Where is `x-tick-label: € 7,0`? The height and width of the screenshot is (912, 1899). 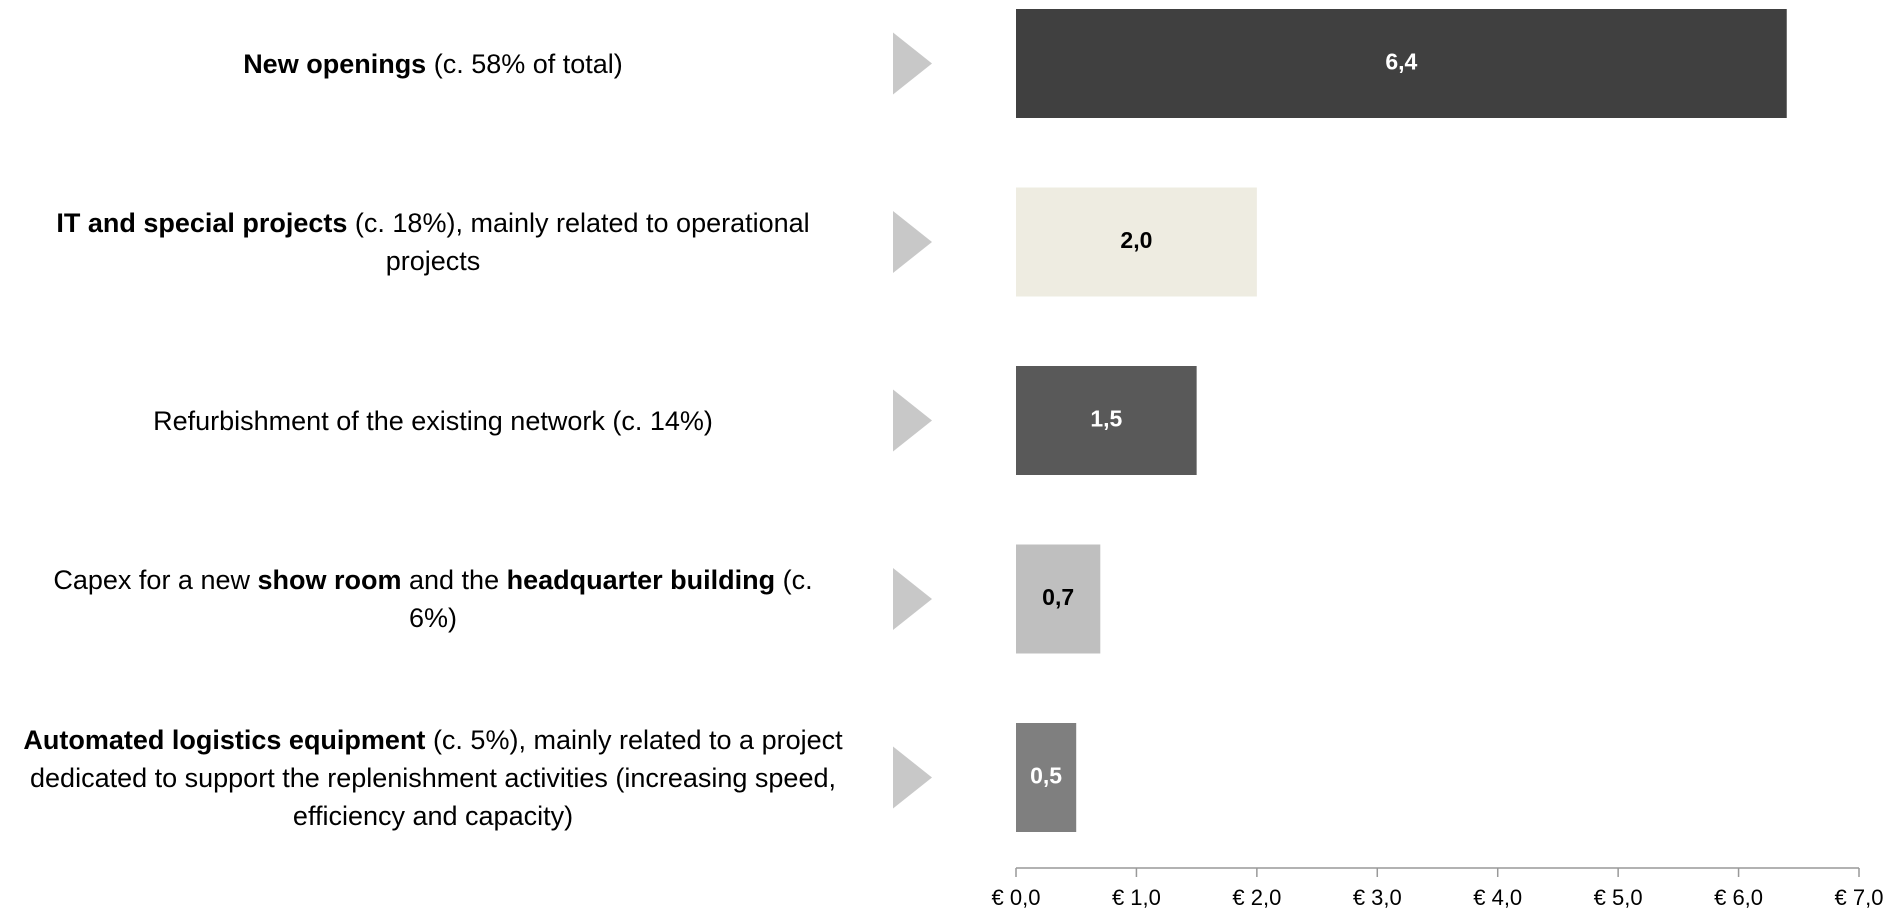
x-tick-label: € 7,0 is located at coordinates (1859, 897).